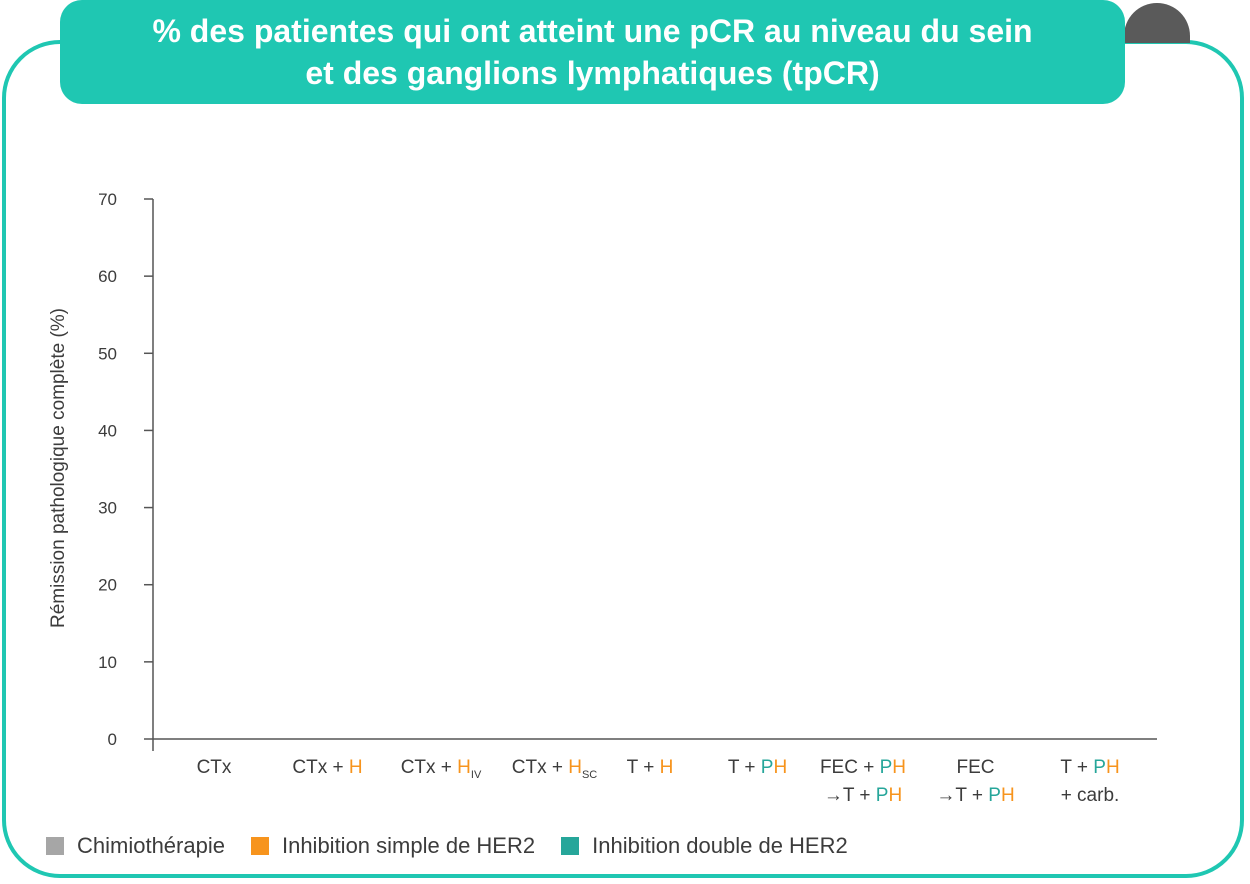  Describe the element at coordinates (650, 767) in the screenshot. I see `x-tick-label: T + H` at that location.